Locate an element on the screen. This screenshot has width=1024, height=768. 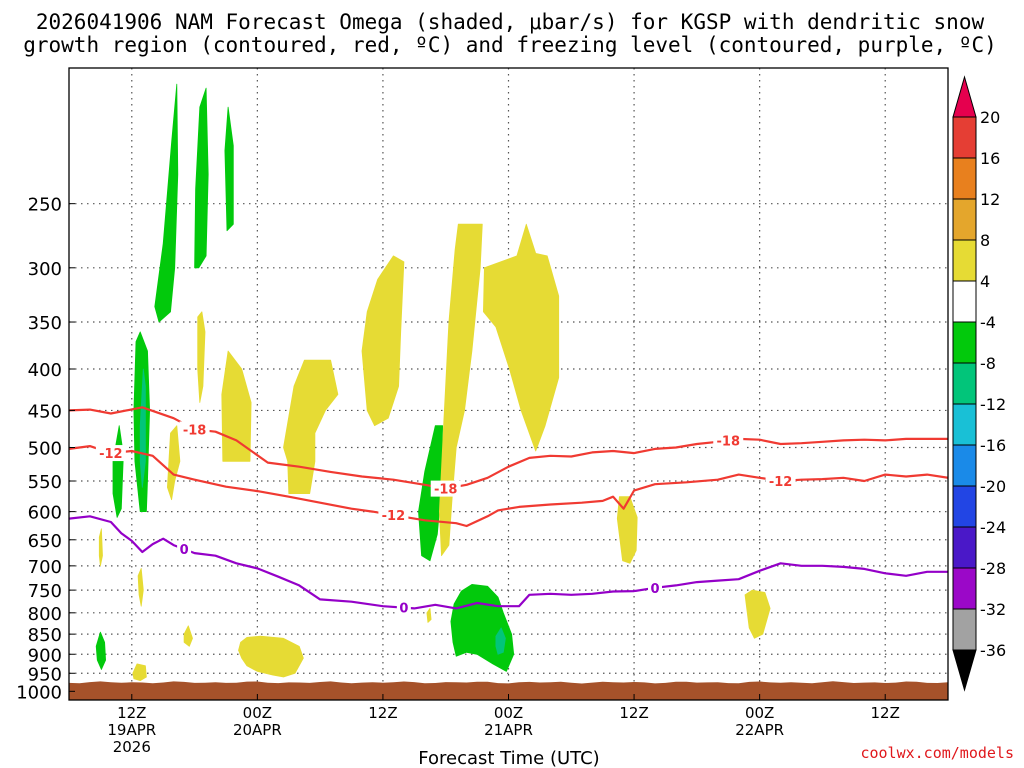
colorbar-label: -36 is located at coordinates (993, 650).